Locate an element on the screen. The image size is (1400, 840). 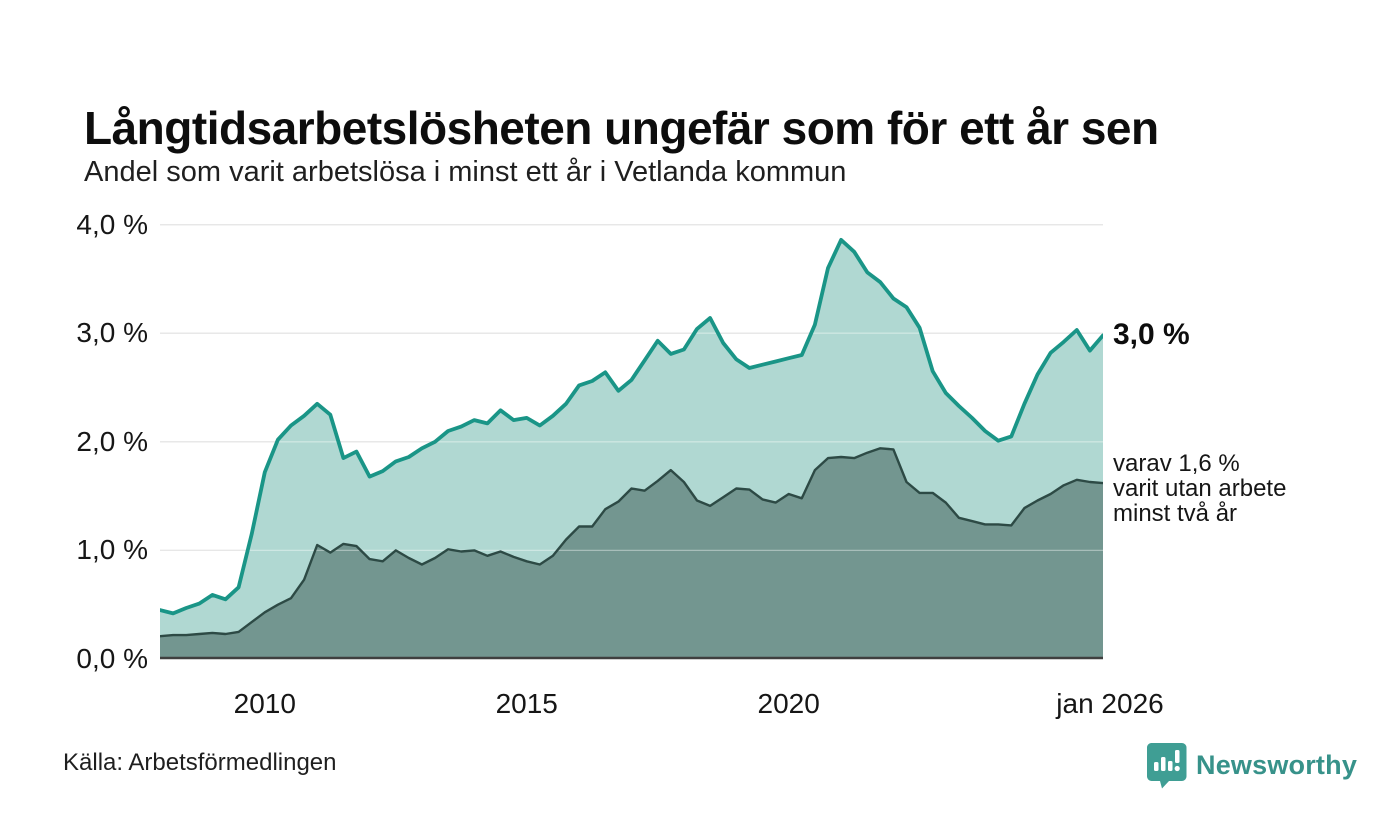
source-credit: Källa: Arbetsförmedlingen is located at coordinates (200, 762).